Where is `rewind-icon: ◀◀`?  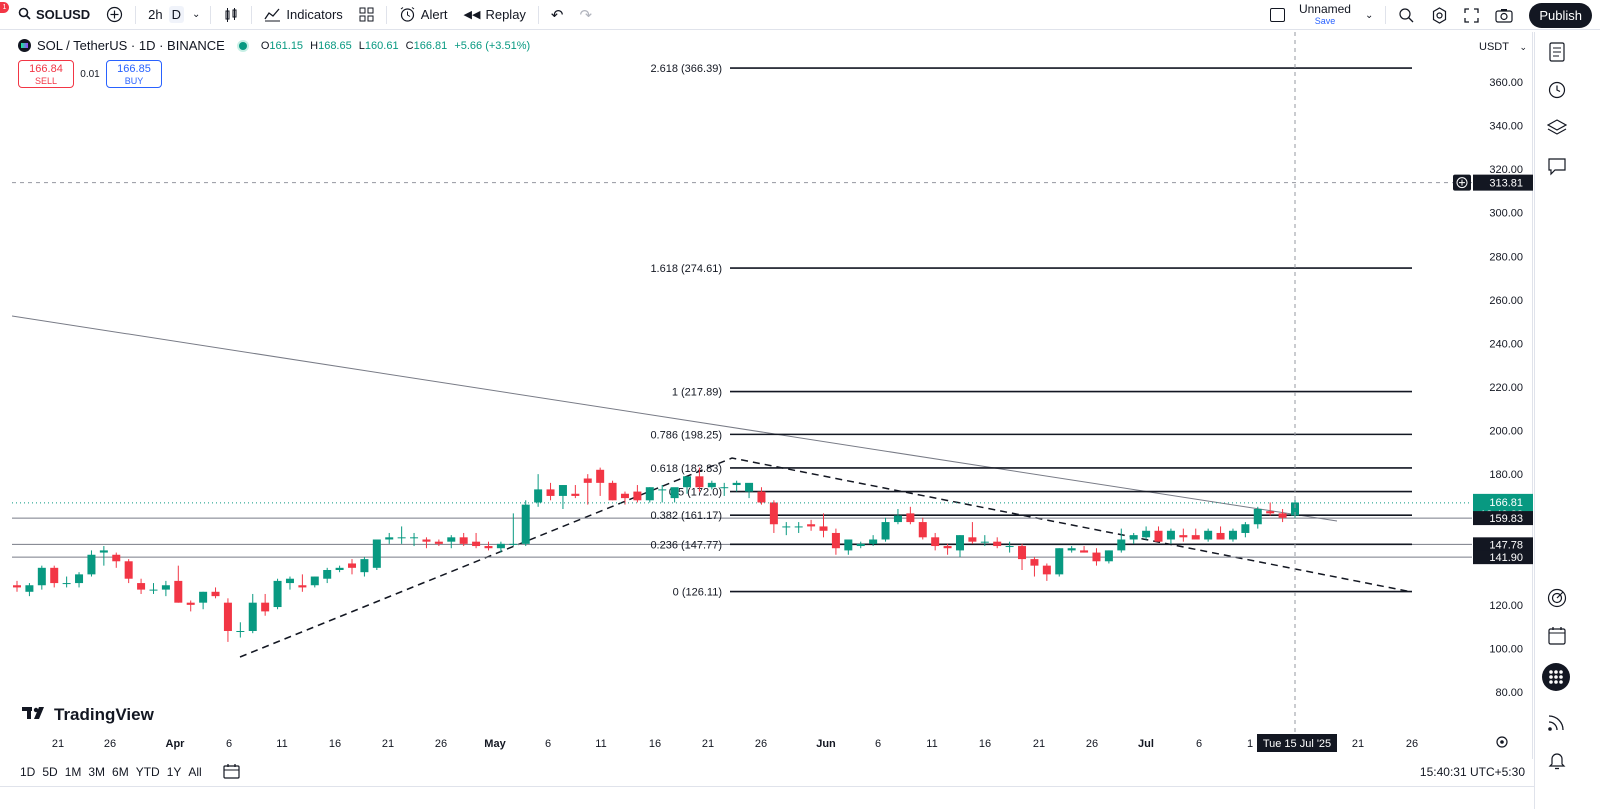 rewind-icon: ◀◀ is located at coordinates (472, 15).